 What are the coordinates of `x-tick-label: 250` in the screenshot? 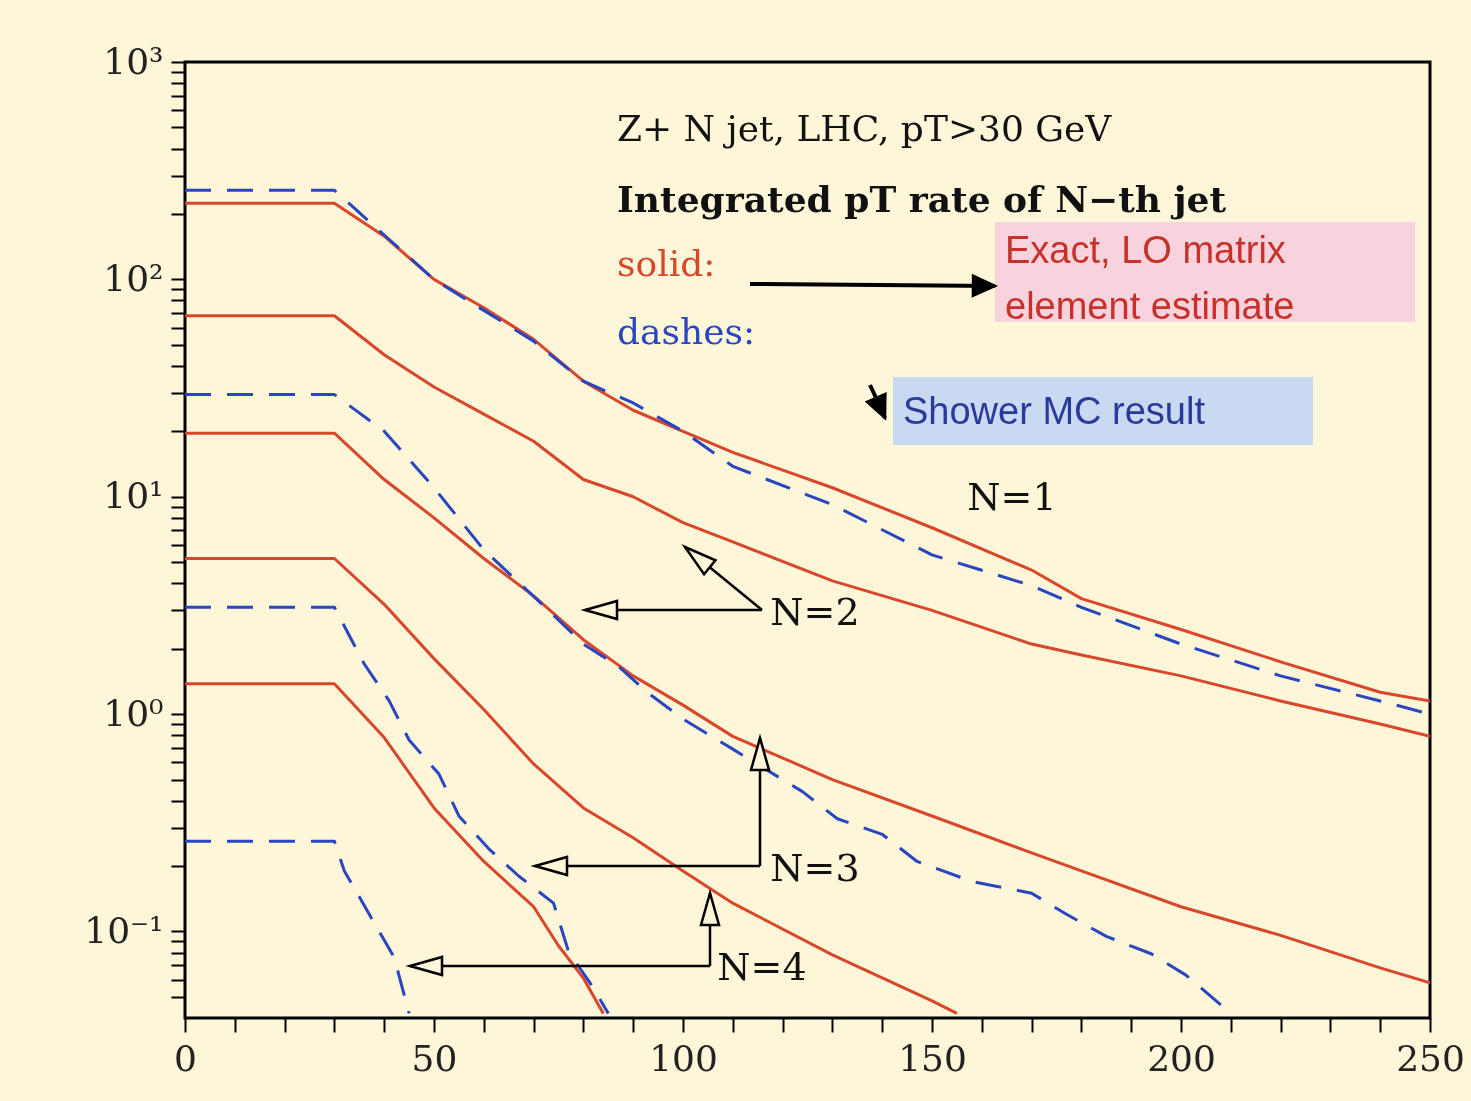 It's located at (1430, 1058).